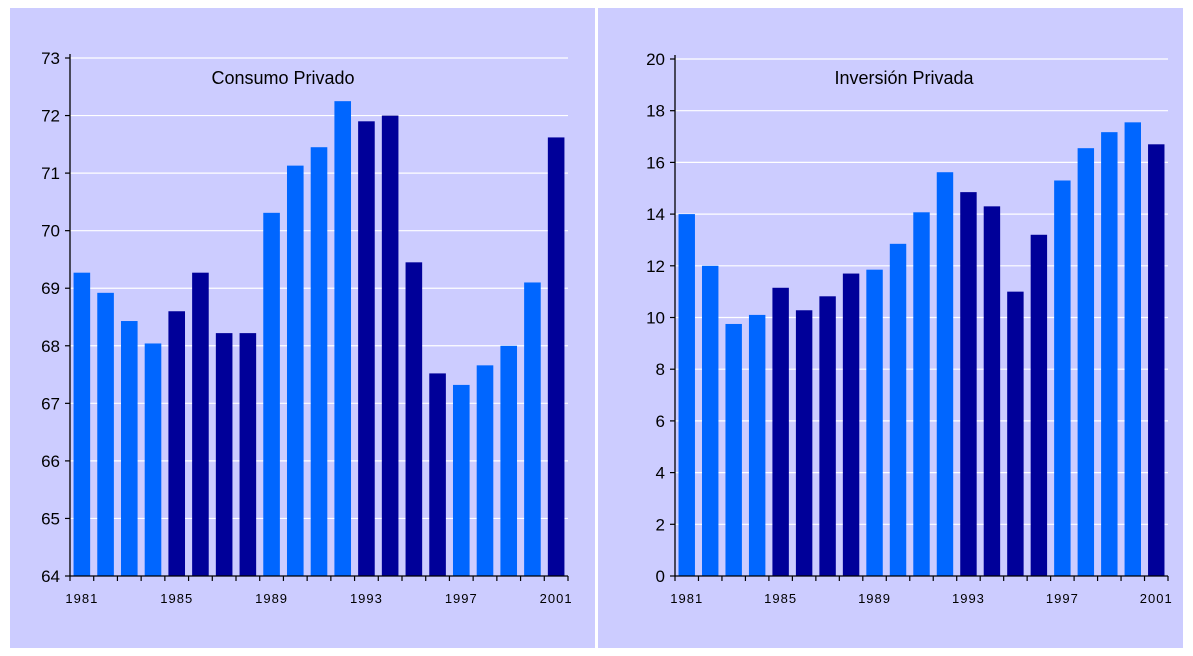 The image size is (1193, 656). I want to click on y-tick-label: 66, so click(50, 461).